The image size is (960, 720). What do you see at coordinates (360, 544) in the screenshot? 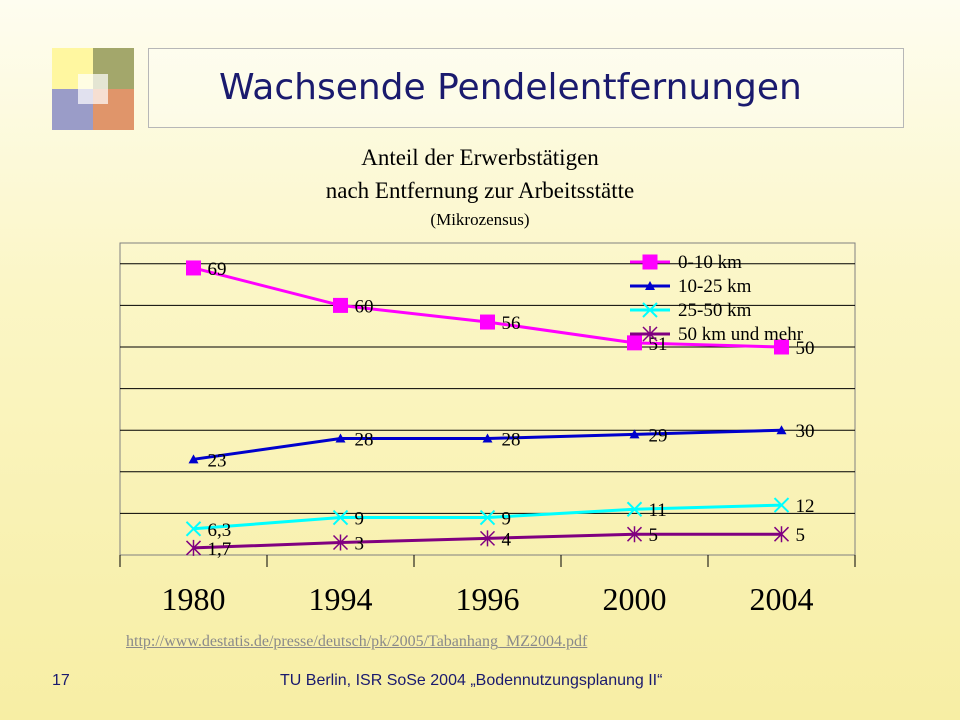
I see `data-label-s3-1: 3` at bounding box center [360, 544].